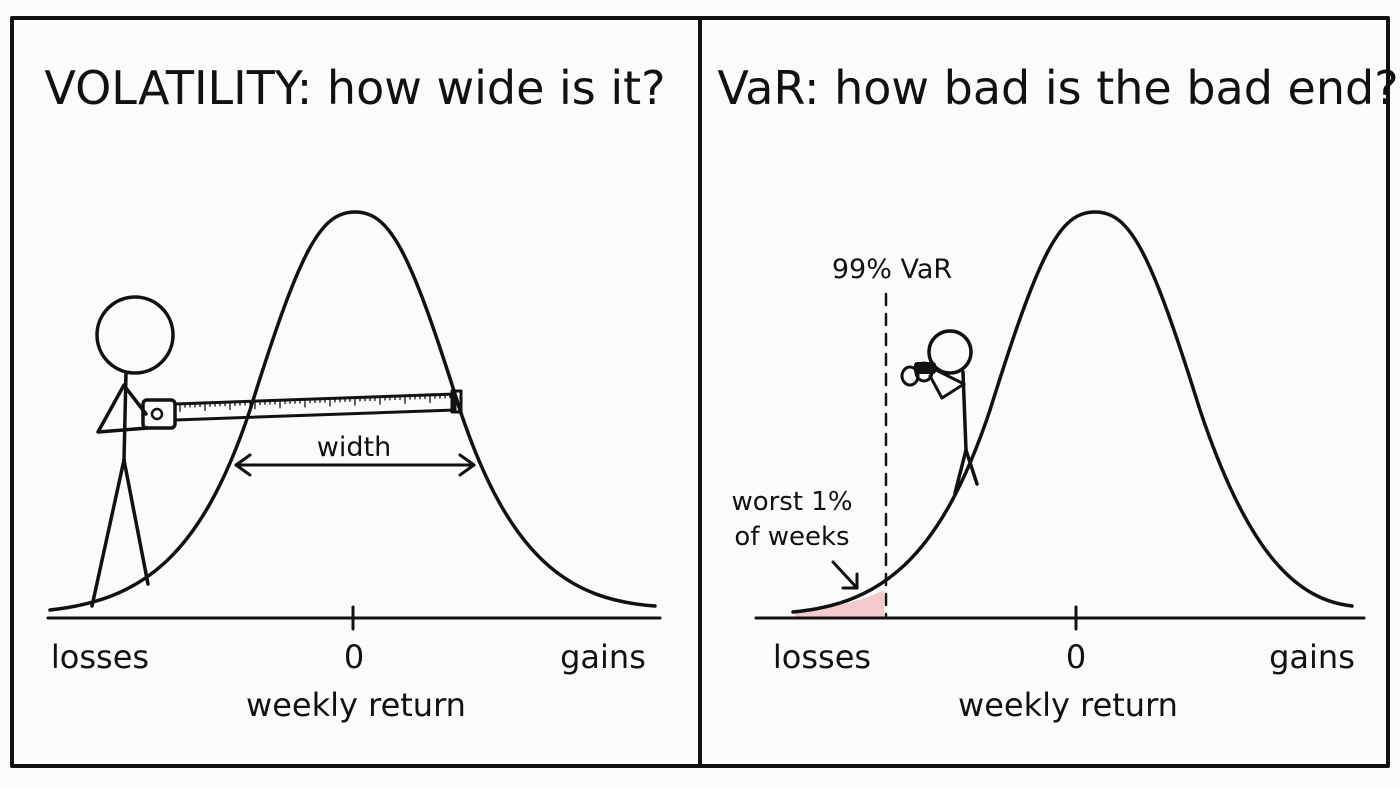  I want to click on left-axis-gains: gains, so click(603, 657).